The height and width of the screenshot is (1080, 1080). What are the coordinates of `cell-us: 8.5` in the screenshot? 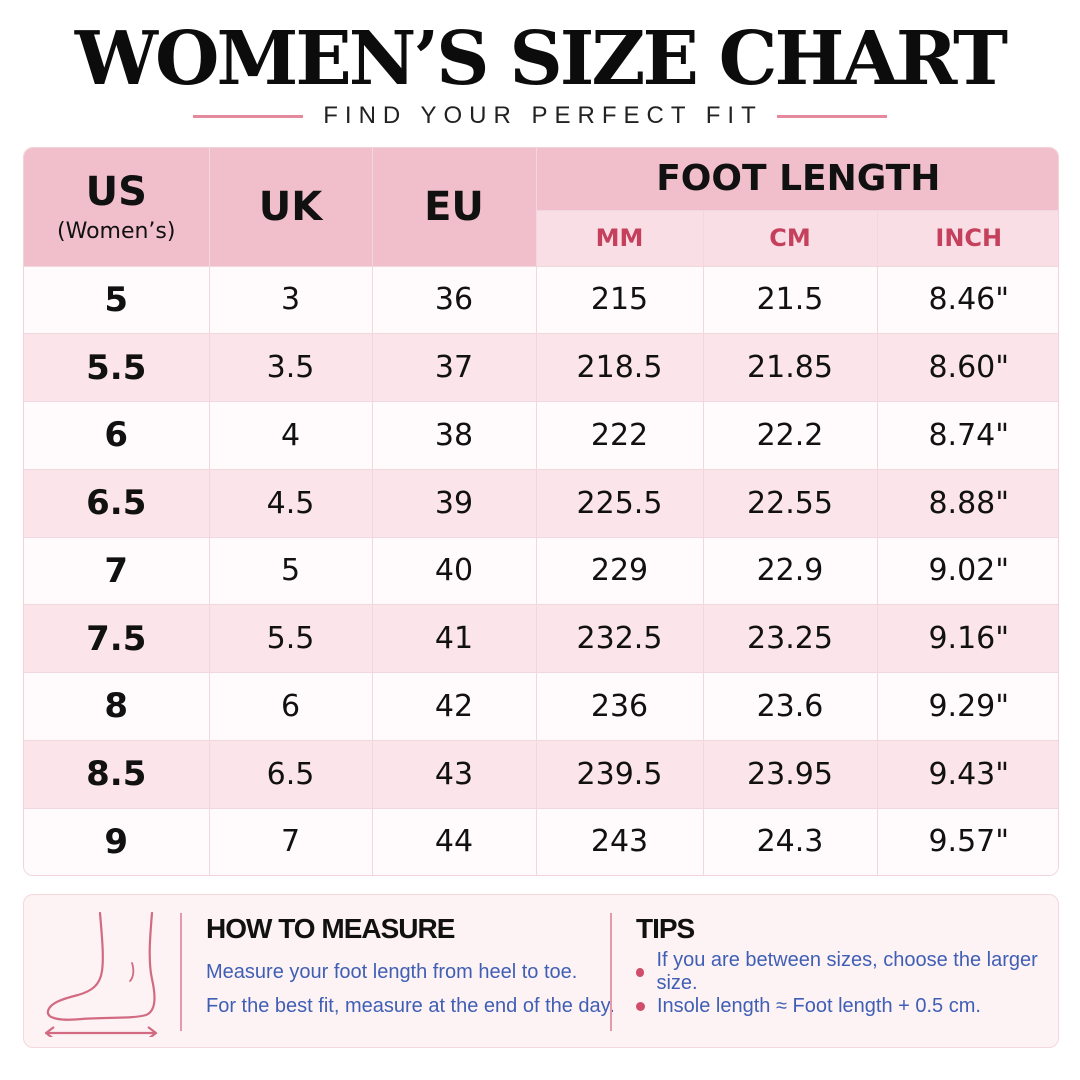 It's located at (117, 774).